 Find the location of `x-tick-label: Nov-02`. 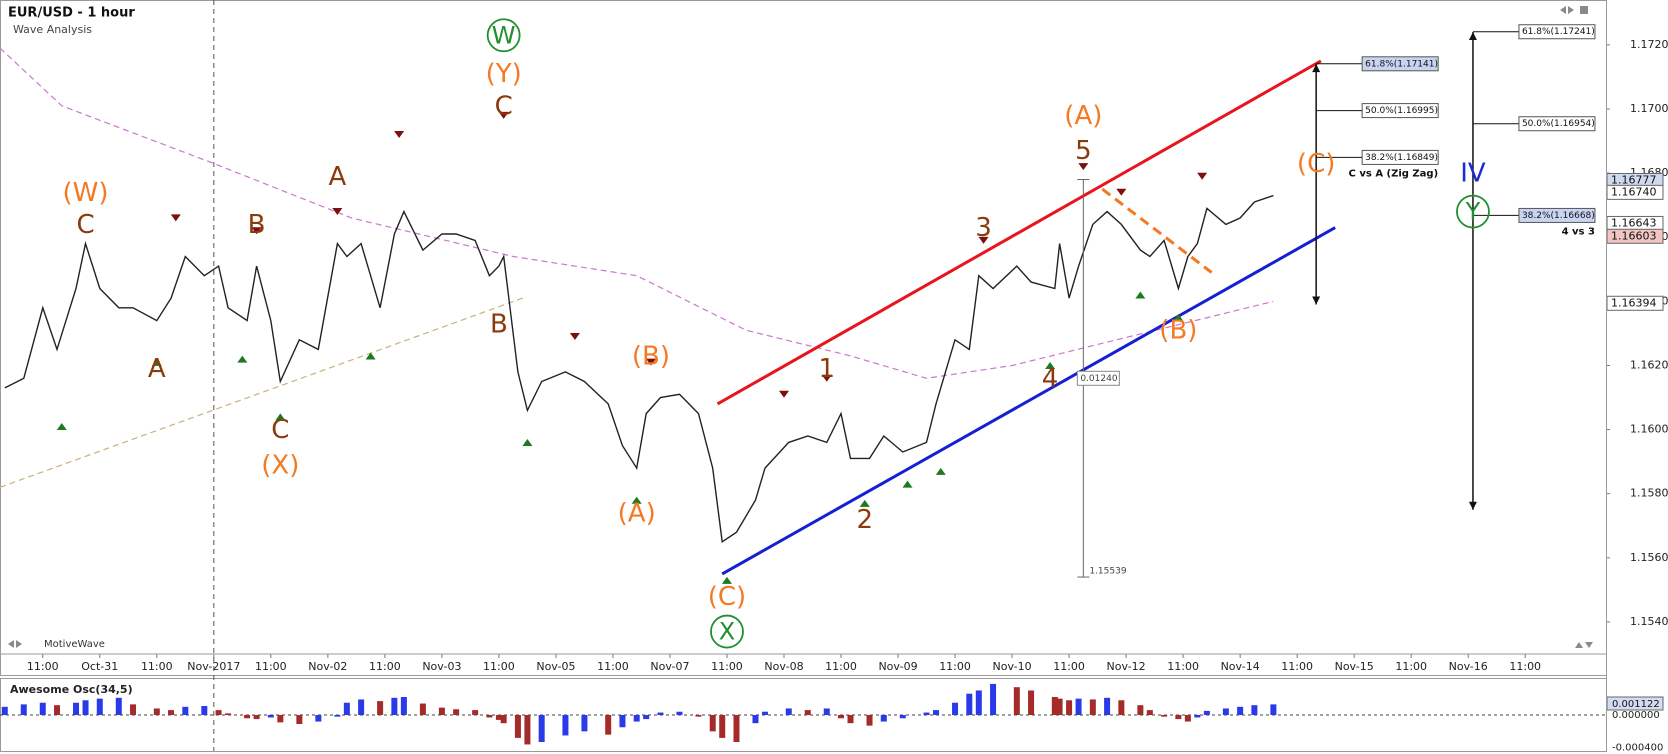

x-tick-label: Nov-02 is located at coordinates (327, 666).